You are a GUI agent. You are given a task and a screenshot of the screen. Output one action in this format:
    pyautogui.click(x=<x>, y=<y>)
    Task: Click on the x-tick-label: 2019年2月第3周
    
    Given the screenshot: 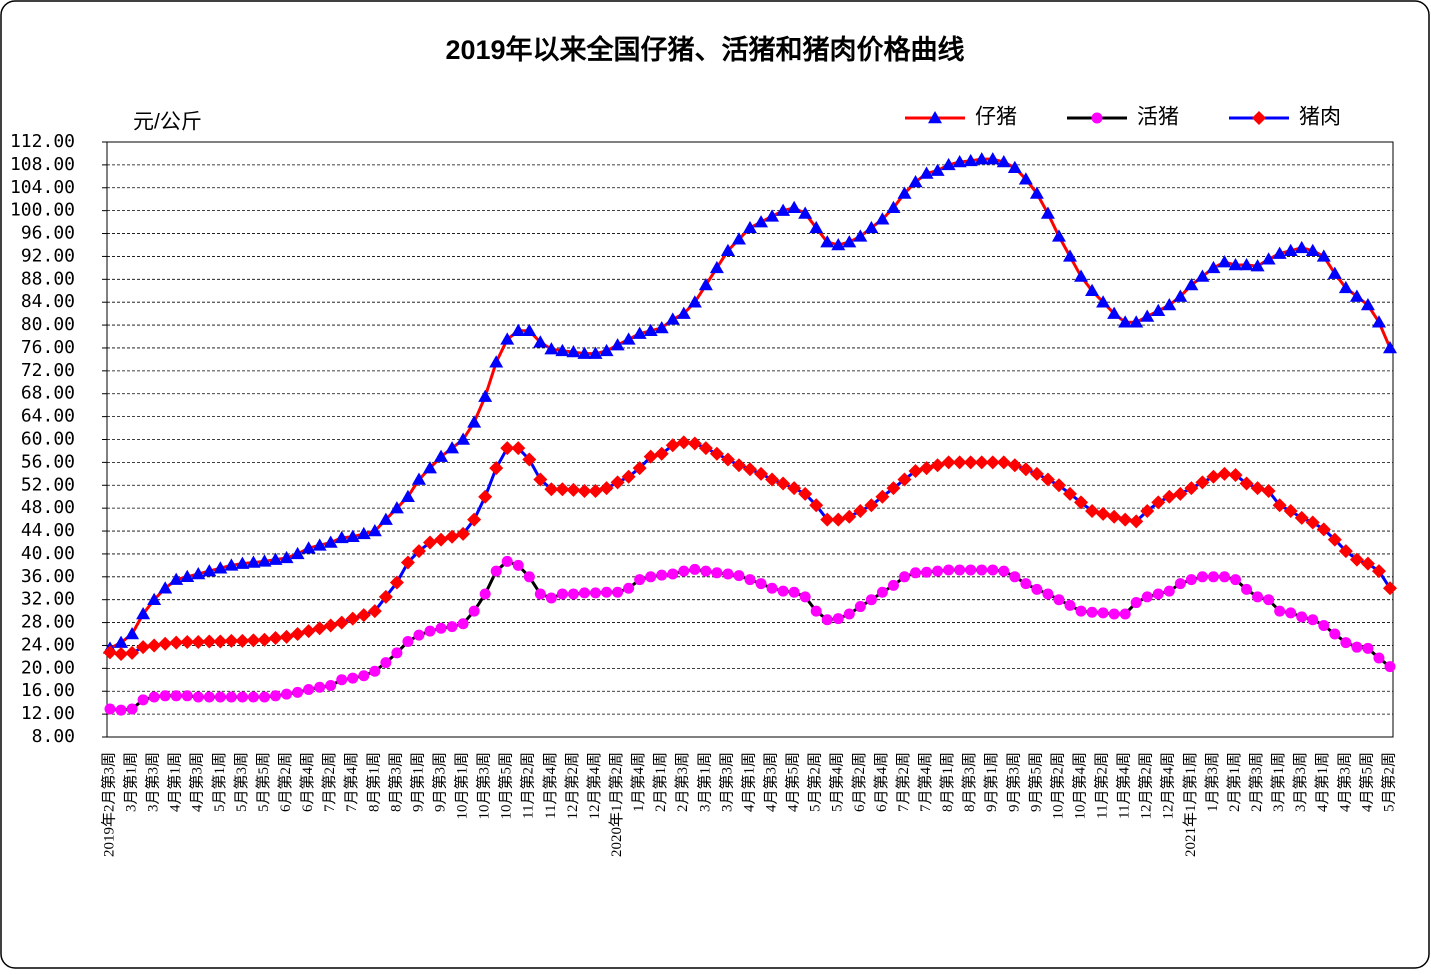 What is the action you would take?
    pyautogui.click(x=108, y=804)
    